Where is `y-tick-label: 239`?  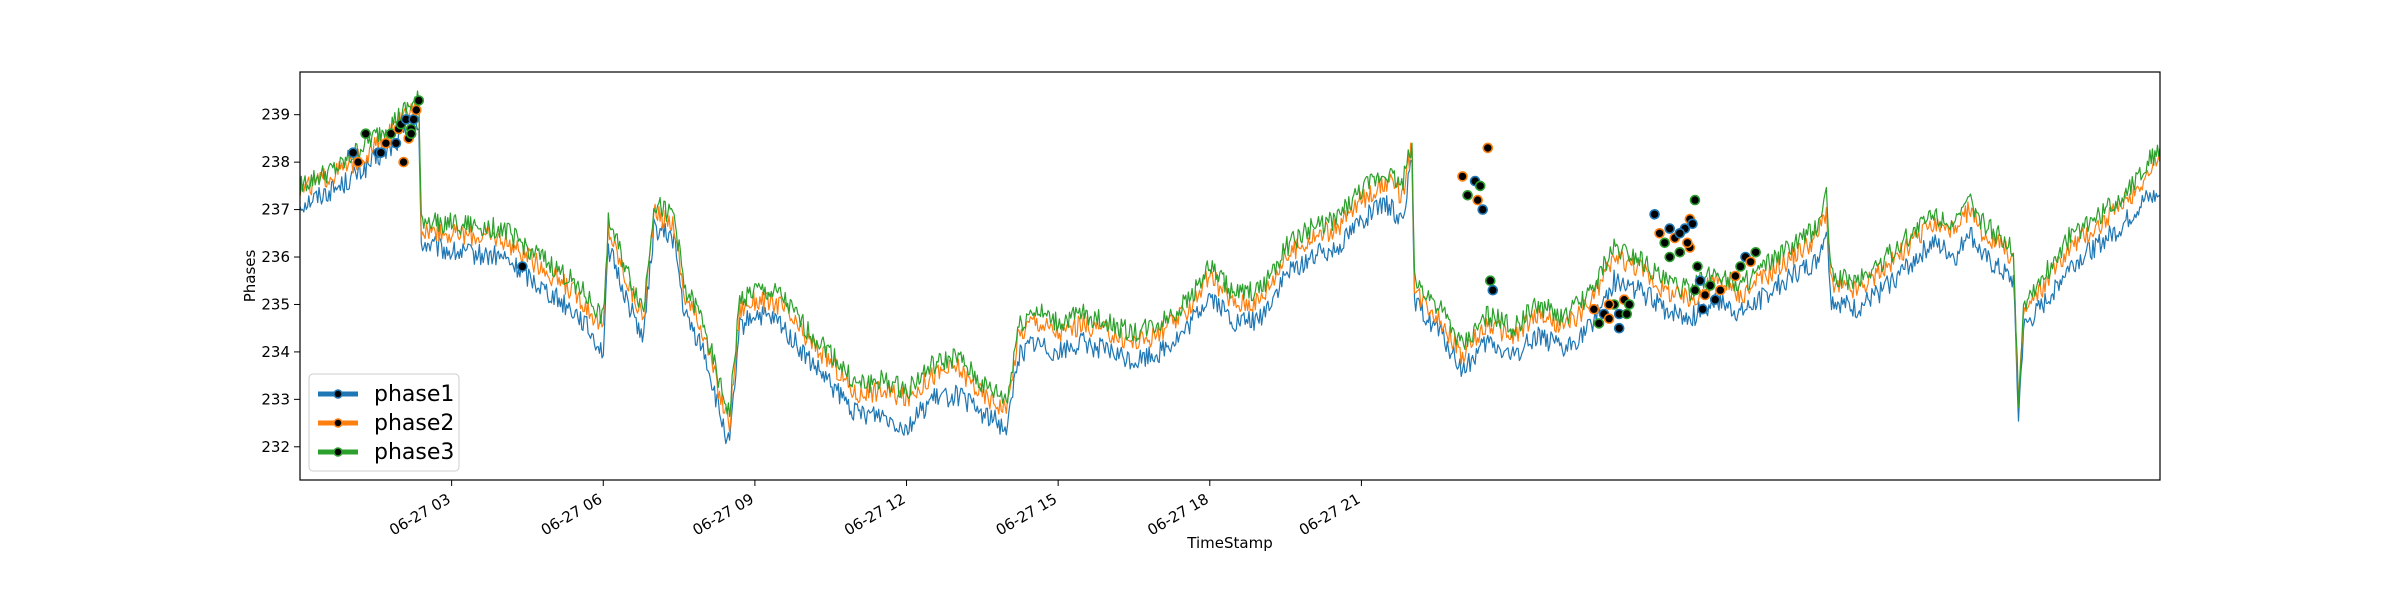 y-tick-label: 239 is located at coordinates (275, 115).